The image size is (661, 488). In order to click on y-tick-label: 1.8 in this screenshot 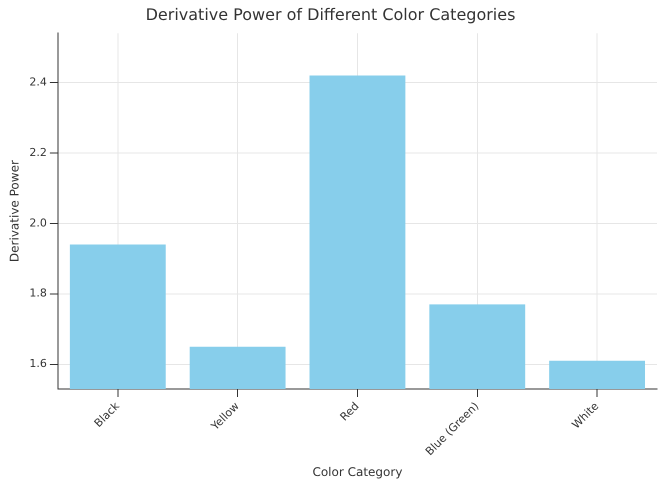, I will do `click(38, 293)`.